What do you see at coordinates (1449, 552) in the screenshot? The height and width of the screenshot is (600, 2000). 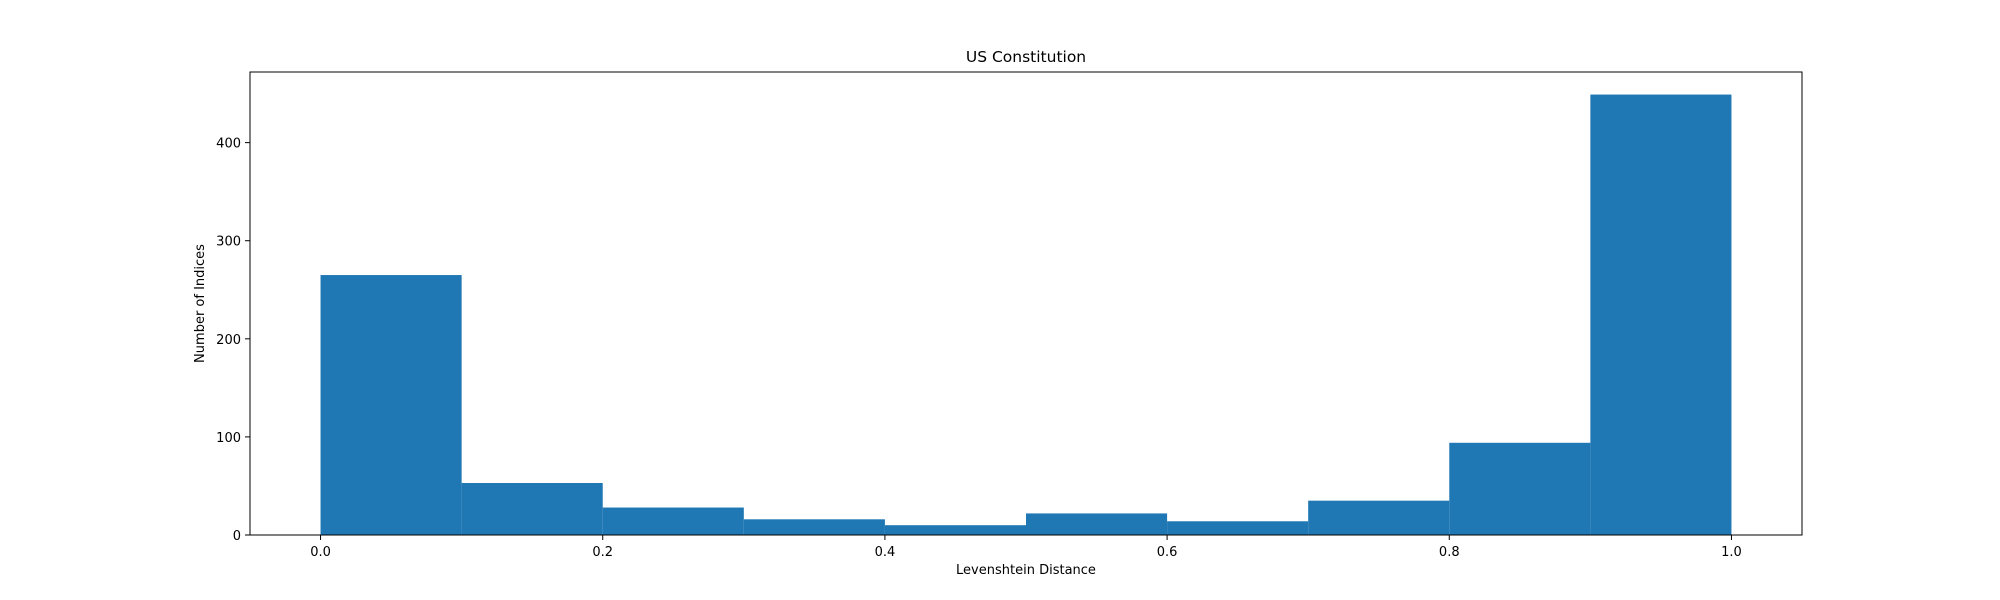 I see `x-tick-label: 0.8` at bounding box center [1449, 552].